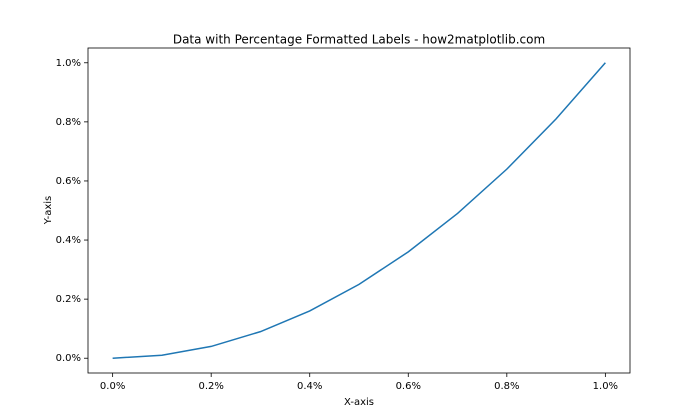 This screenshot has height=420, width=700. Describe the element at coordinates (506, 386) in the screenshot. I see `x-tick-label: 0.8%` at that location.